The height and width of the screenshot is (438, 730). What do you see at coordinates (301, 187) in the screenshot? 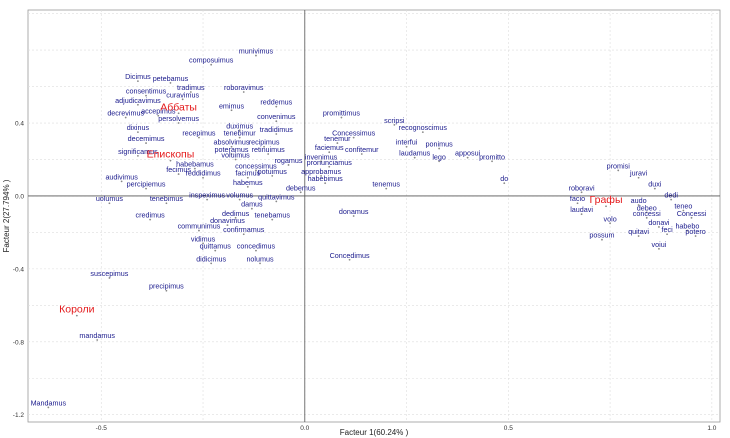
I see `point-label: debemus` at bounding box center [301, 187].